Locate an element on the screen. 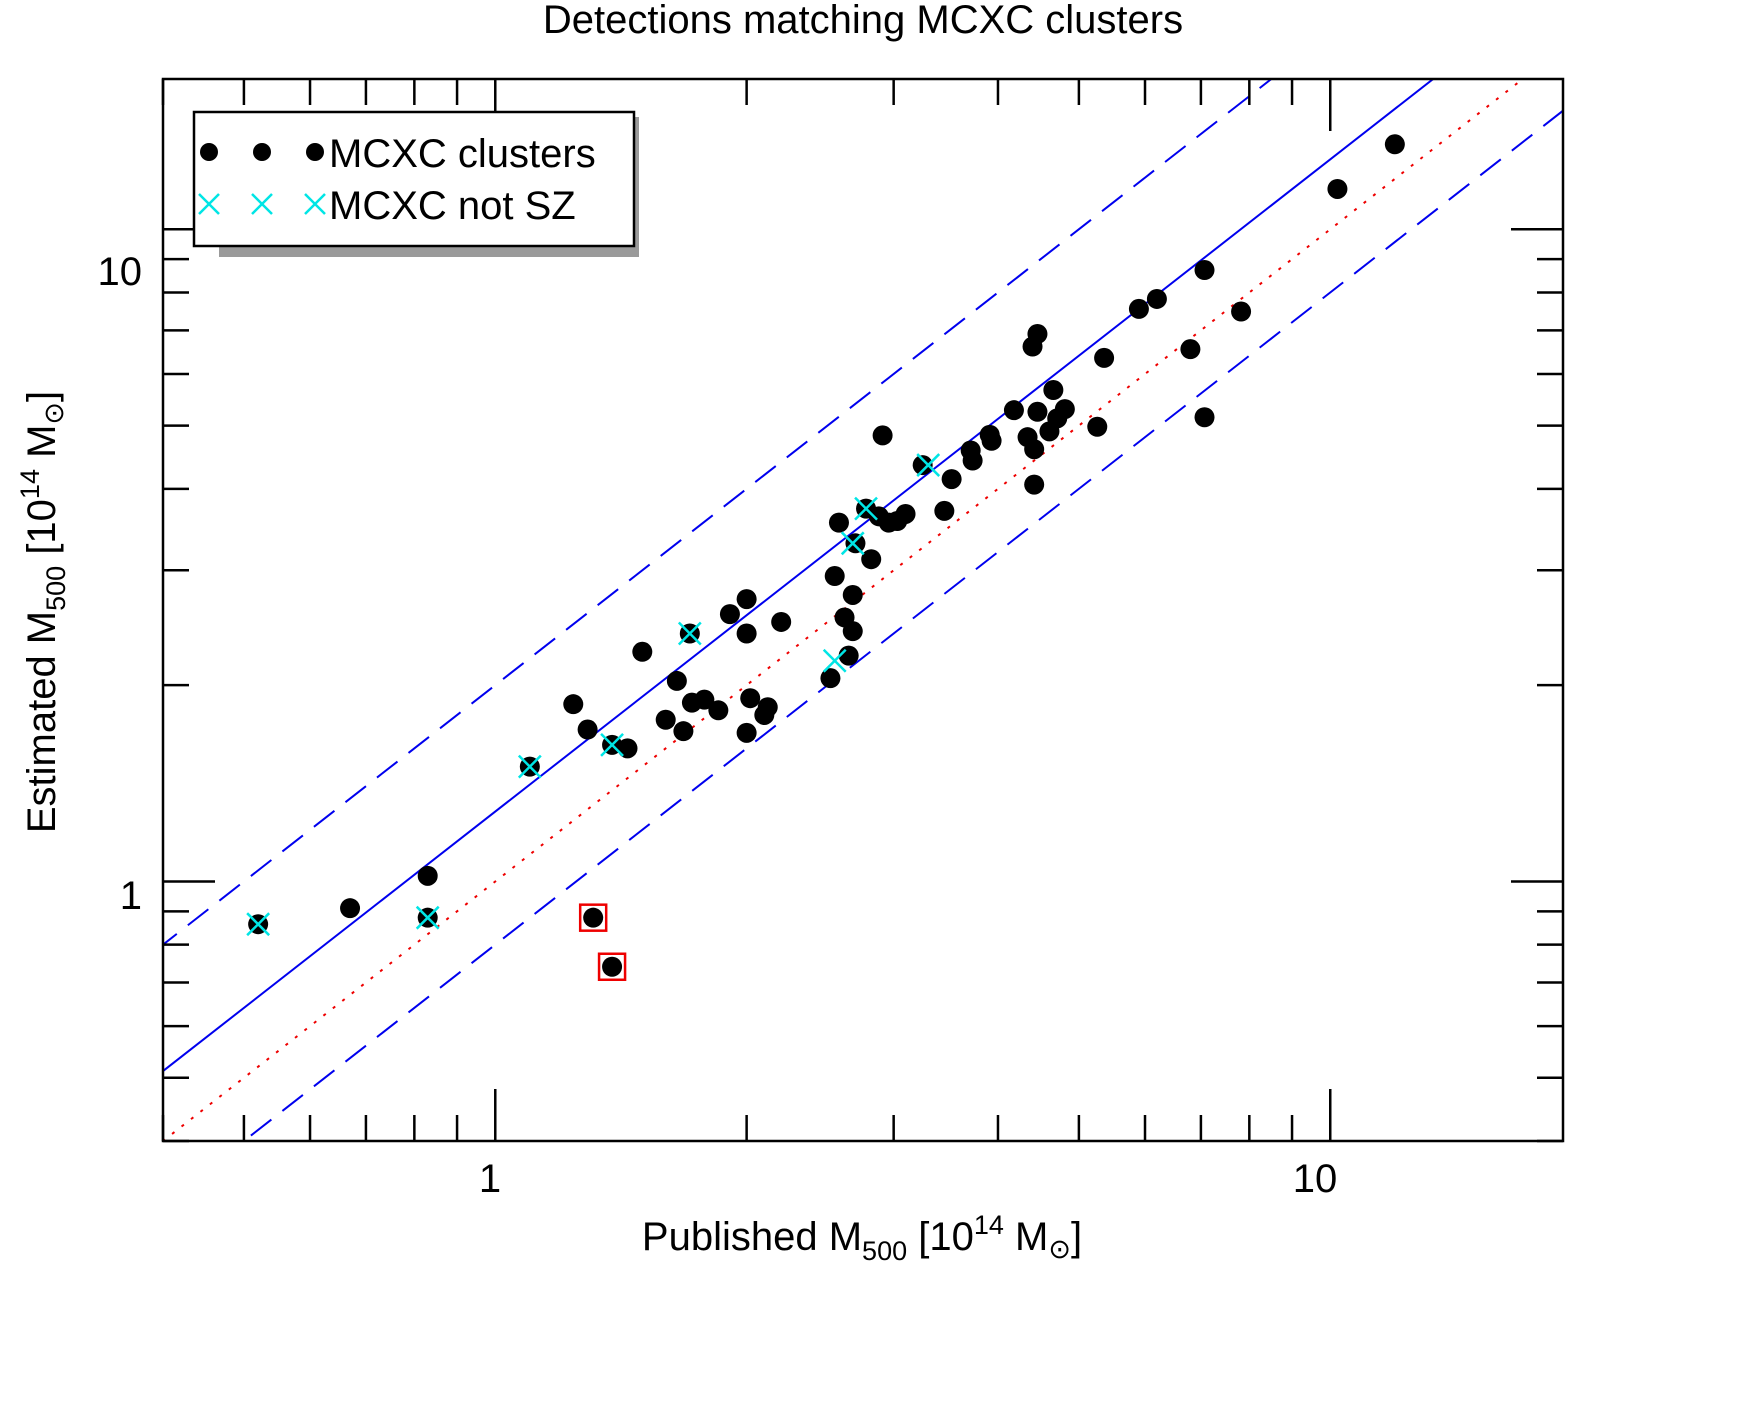  x-axis-label-main: Published M is located at coordinates (752, 1237).